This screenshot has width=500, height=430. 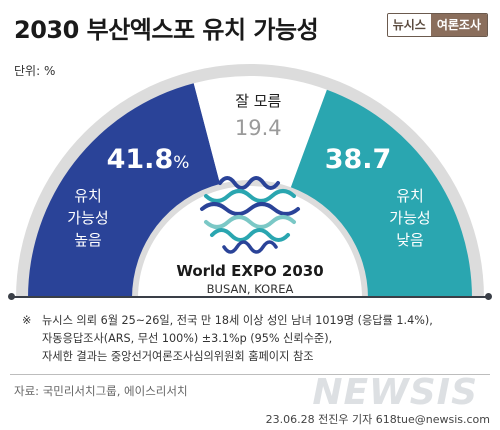 What do you see at coordinates (178, 356) in the screenshot?
I see `note-line: 자세한 결과는 중앙선거여론조사심의위원회 홈페이지 참조` at bounding box center [178, 356].